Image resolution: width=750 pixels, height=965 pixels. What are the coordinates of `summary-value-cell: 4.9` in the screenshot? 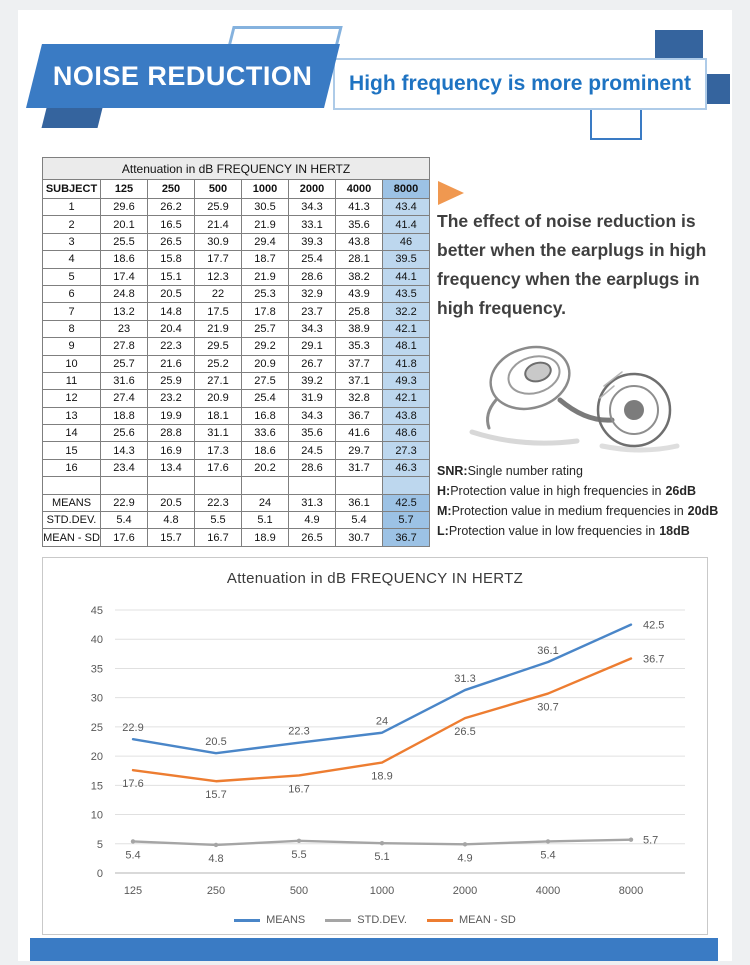 It's located at (312, 520).